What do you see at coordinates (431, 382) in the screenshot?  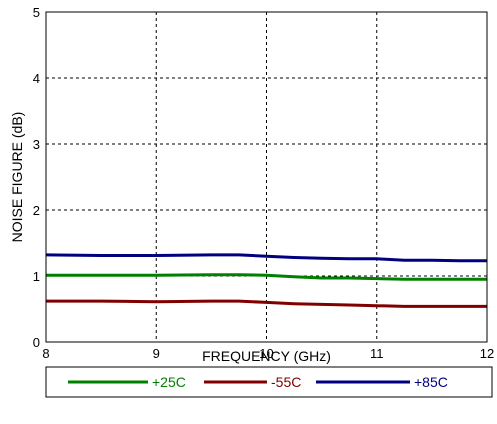 I see `legend-label-plus85c: +85C` at bounding box center [431, 382].